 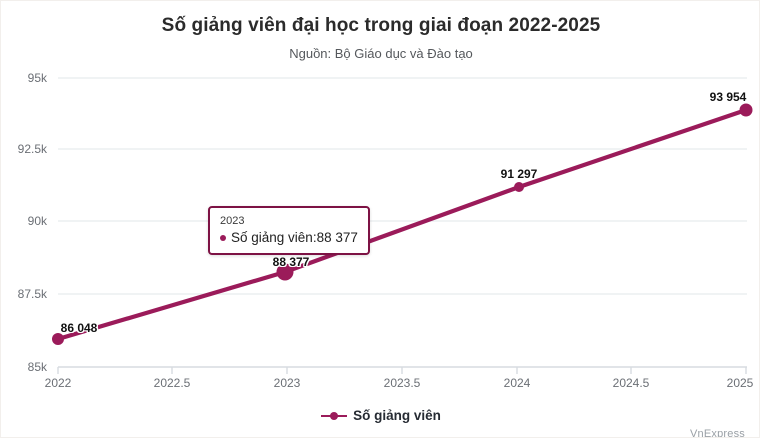 What do you see at coordinates (631, 383) in the screenshot?
I see `x-tick-label: 2024.5` at bounding box center [631, 383].